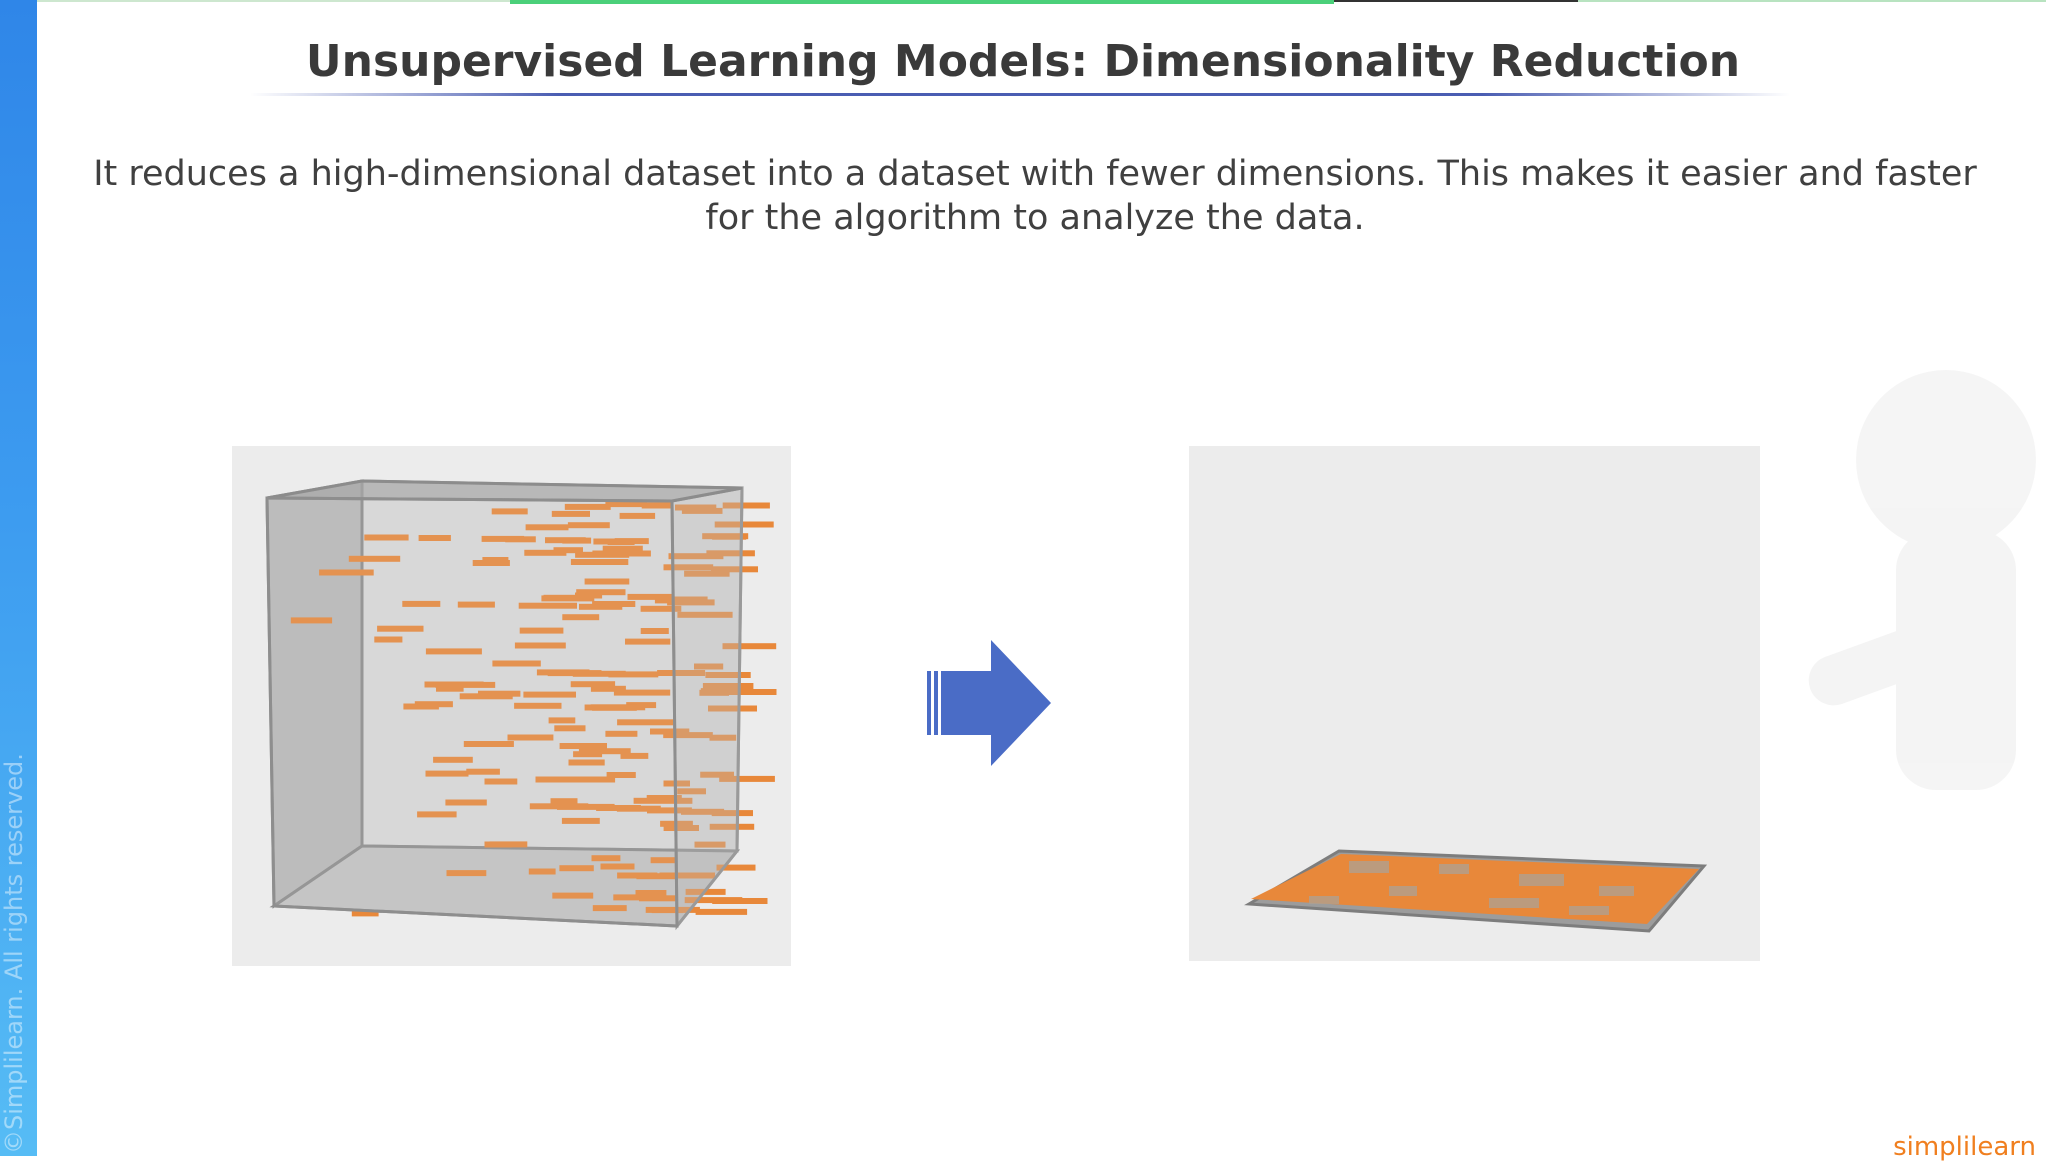 The width and height of the screenshot is (2046, 1162). Describe the element at coordinates (989, 703) in the screenshot. I see `right-arrow-icon` at that location.